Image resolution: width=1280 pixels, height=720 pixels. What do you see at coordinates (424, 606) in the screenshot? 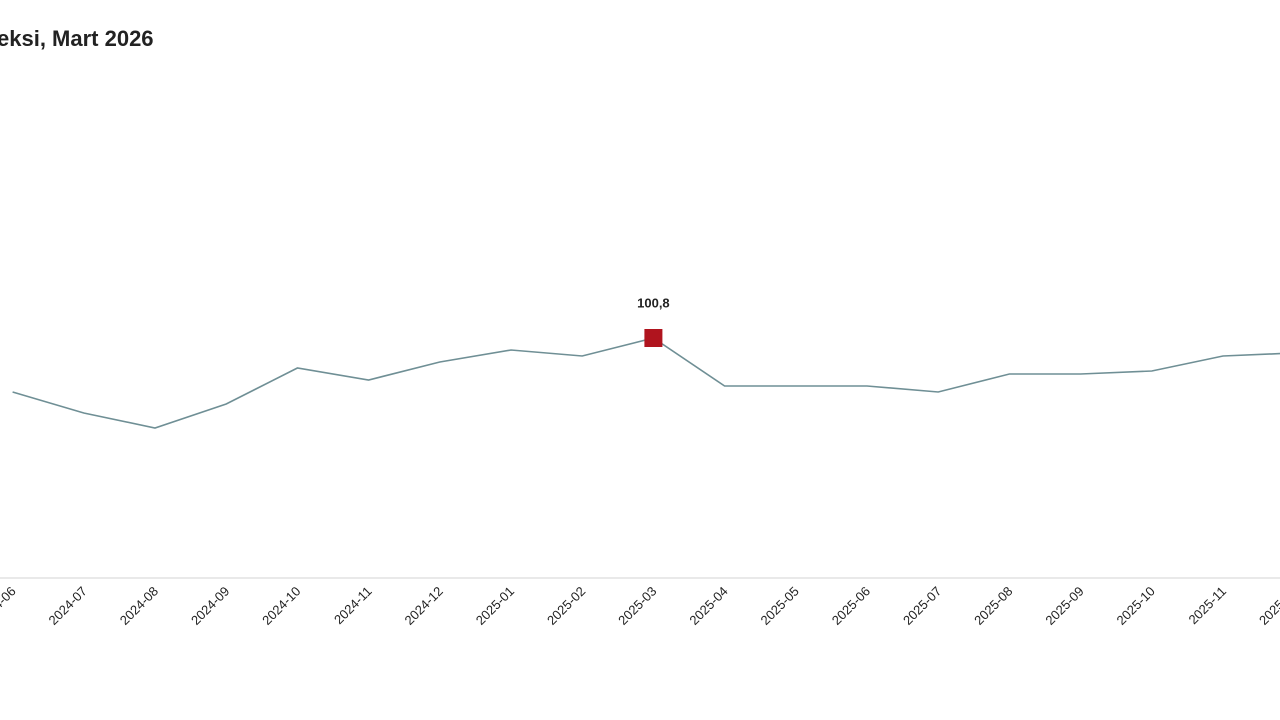
I see `x-tick-label: 2024-12` at bounding box center [424, 606].